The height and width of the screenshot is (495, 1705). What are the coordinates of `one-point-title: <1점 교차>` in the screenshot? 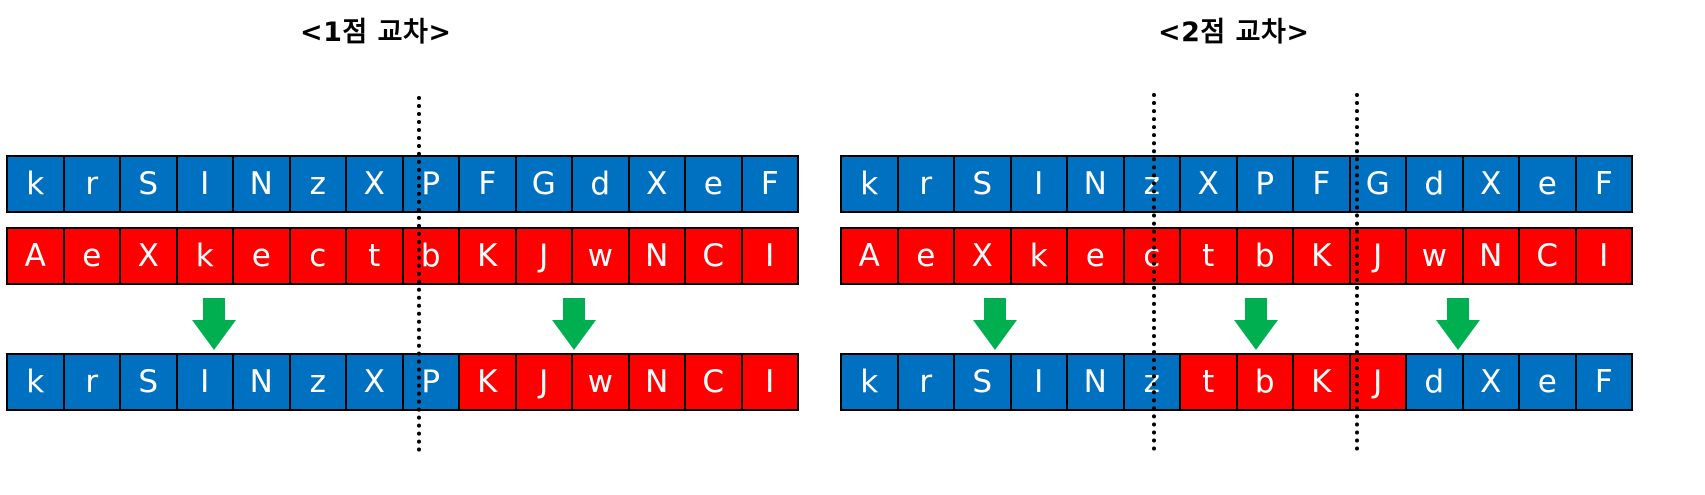 It's located at (376, 32).